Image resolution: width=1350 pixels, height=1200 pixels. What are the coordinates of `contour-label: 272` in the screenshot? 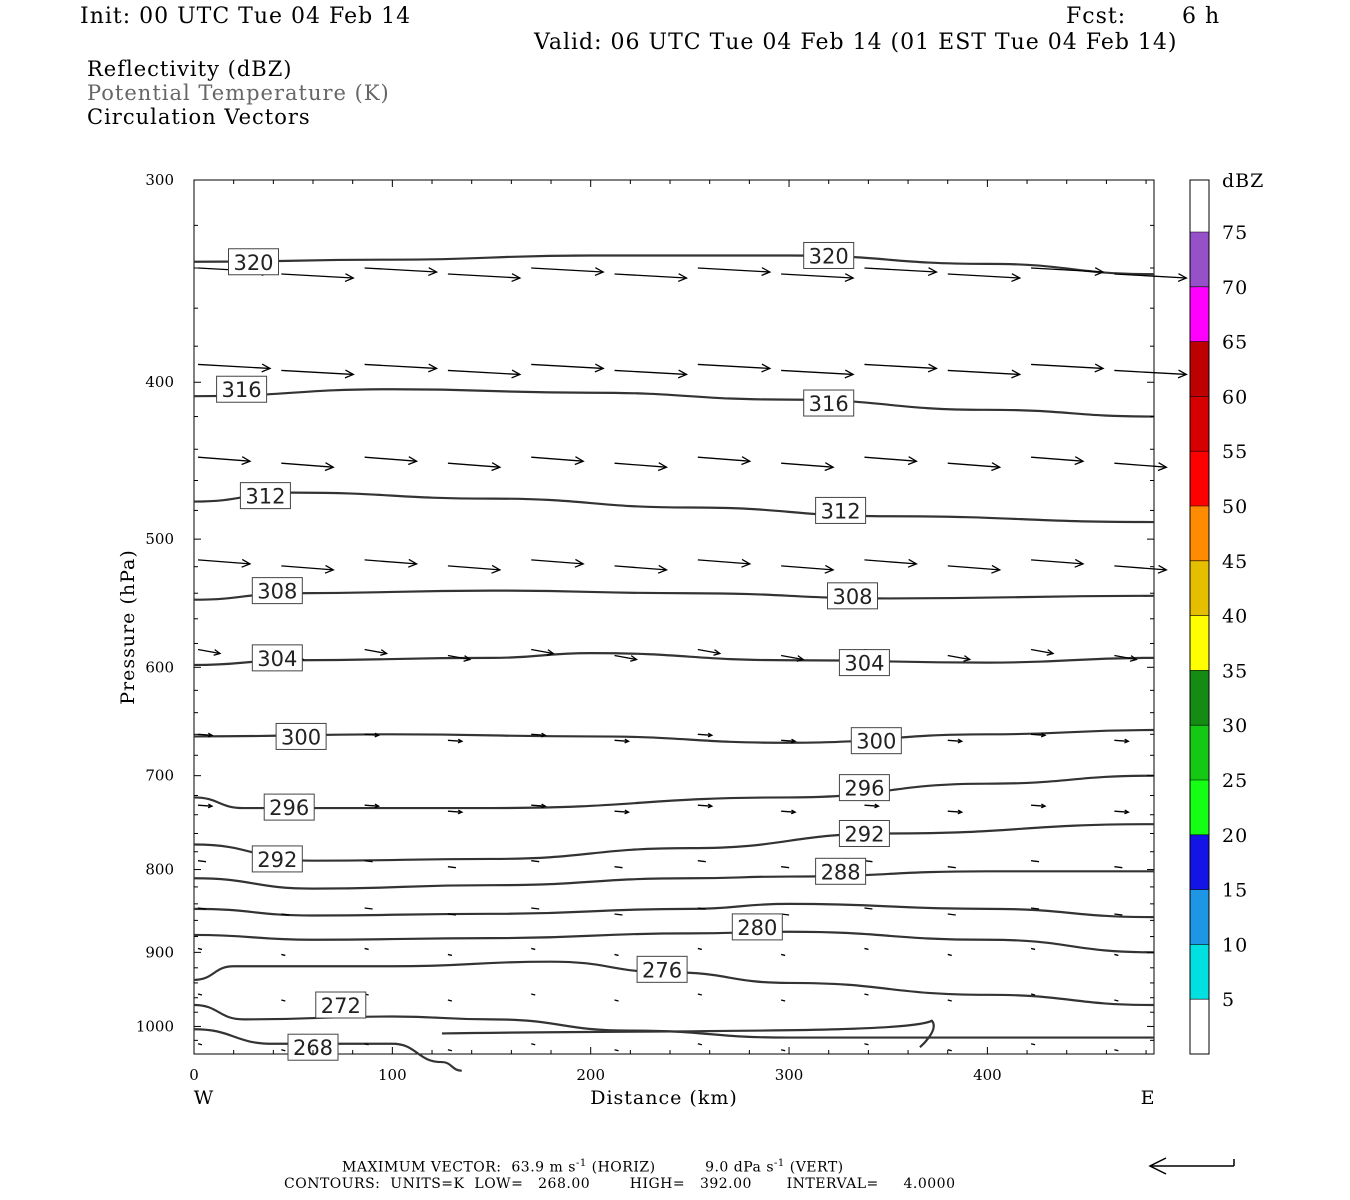 It's located at (341, 1006).